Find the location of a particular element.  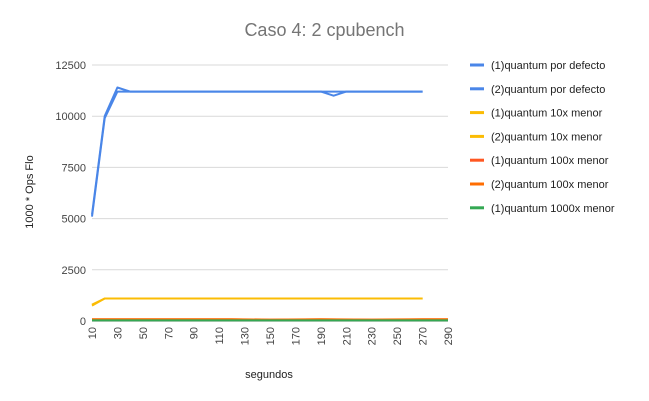

x-tick-label: 10 is located at coordinates (93, 333).